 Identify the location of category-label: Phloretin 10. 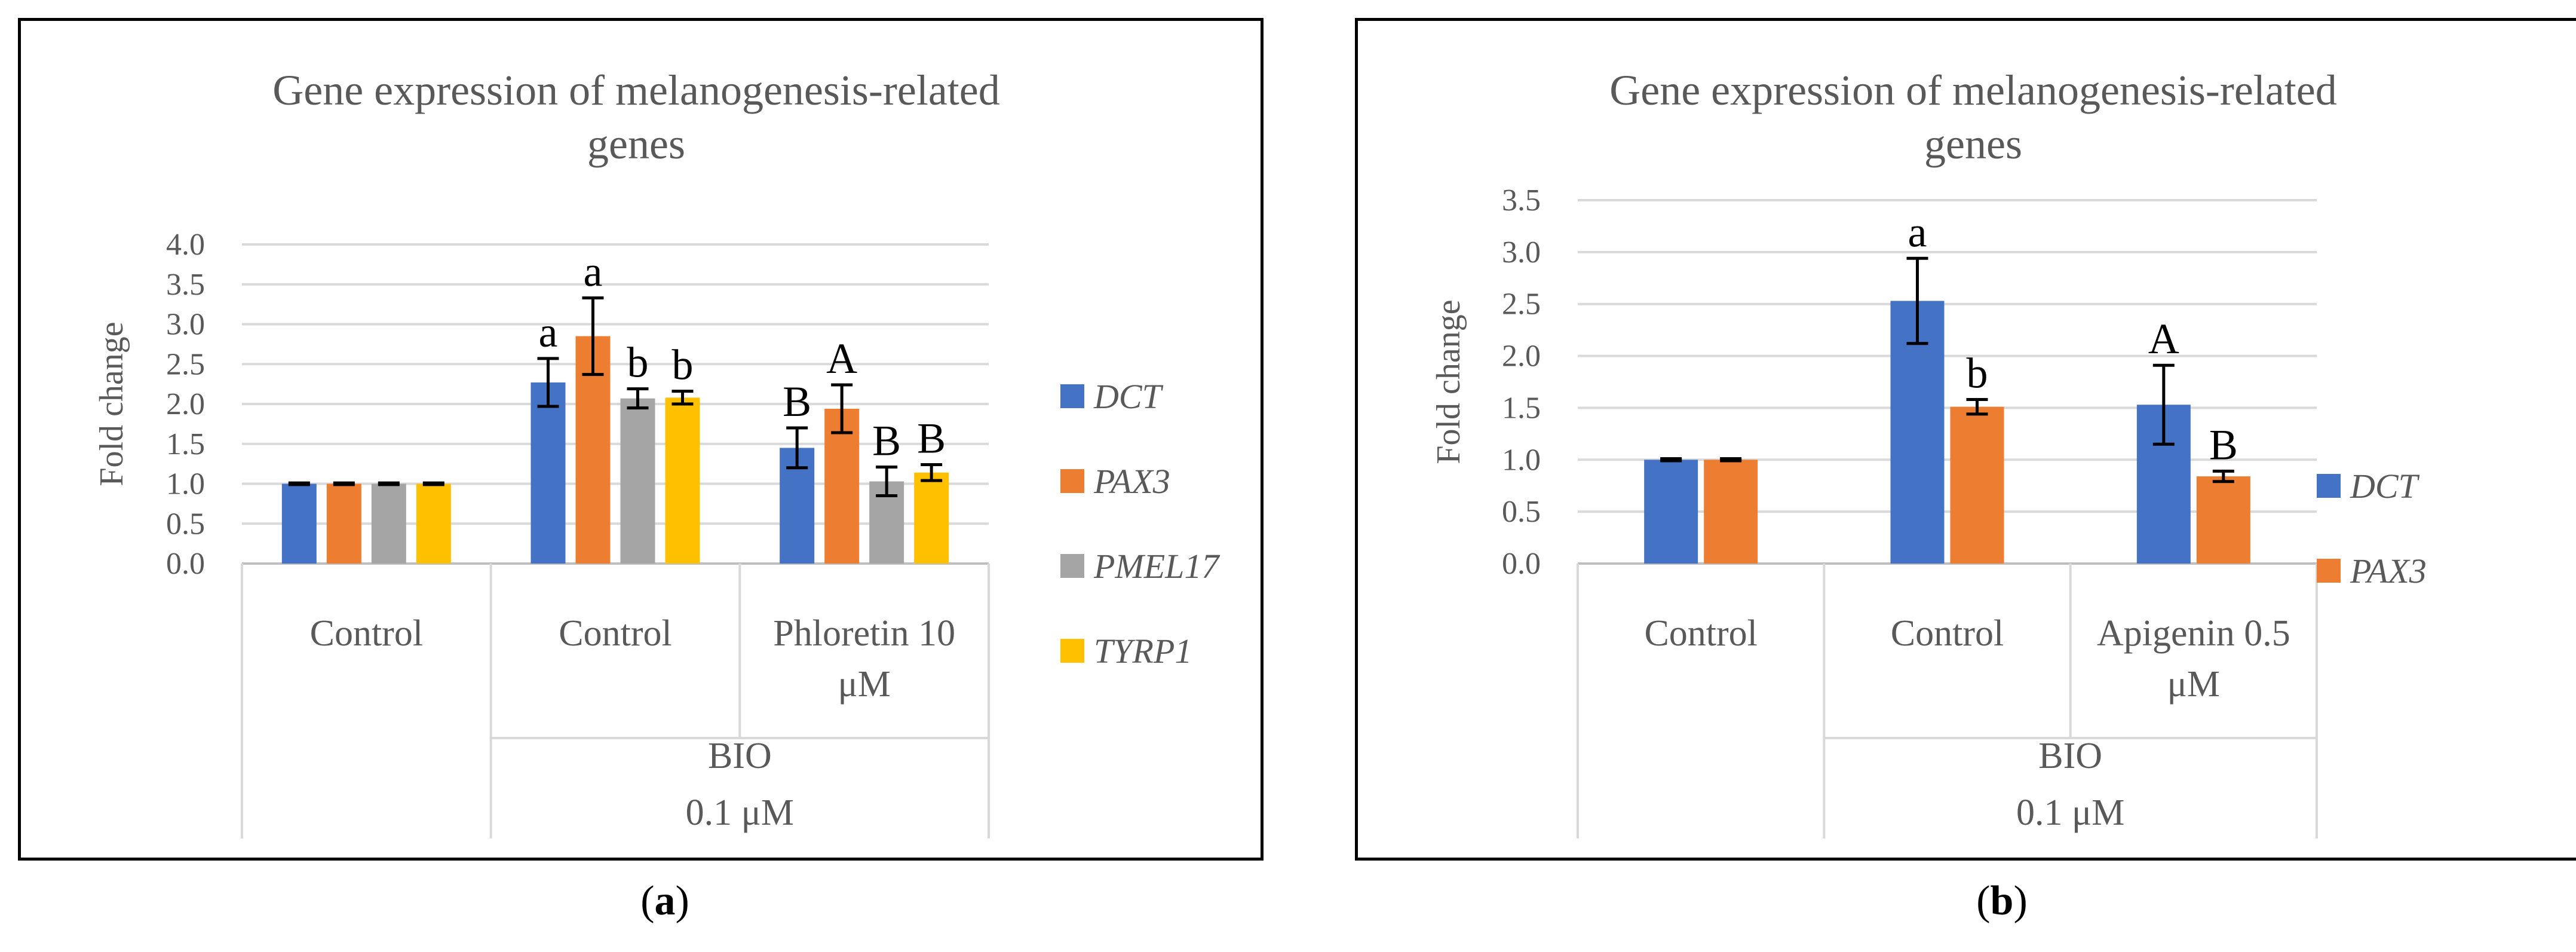
(864, 633).